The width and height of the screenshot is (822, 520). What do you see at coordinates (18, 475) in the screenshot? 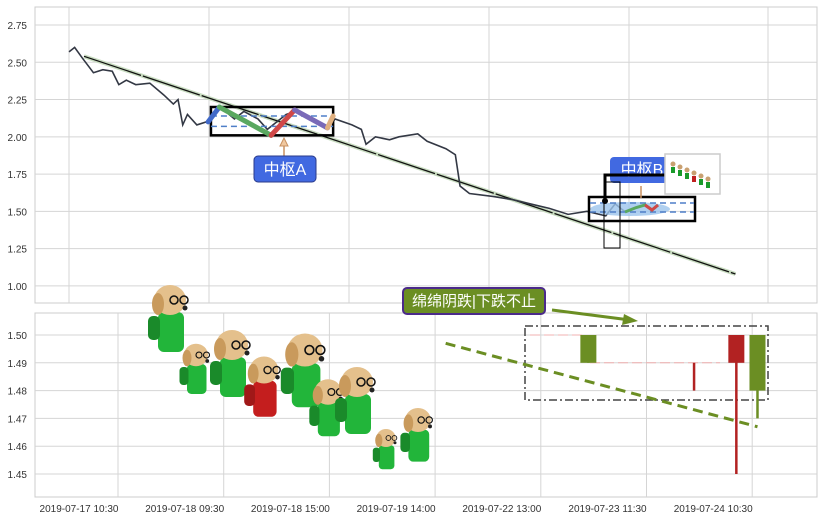
I see `bottom-y-tick-label: 1.45` at bounding box center [18, 475].